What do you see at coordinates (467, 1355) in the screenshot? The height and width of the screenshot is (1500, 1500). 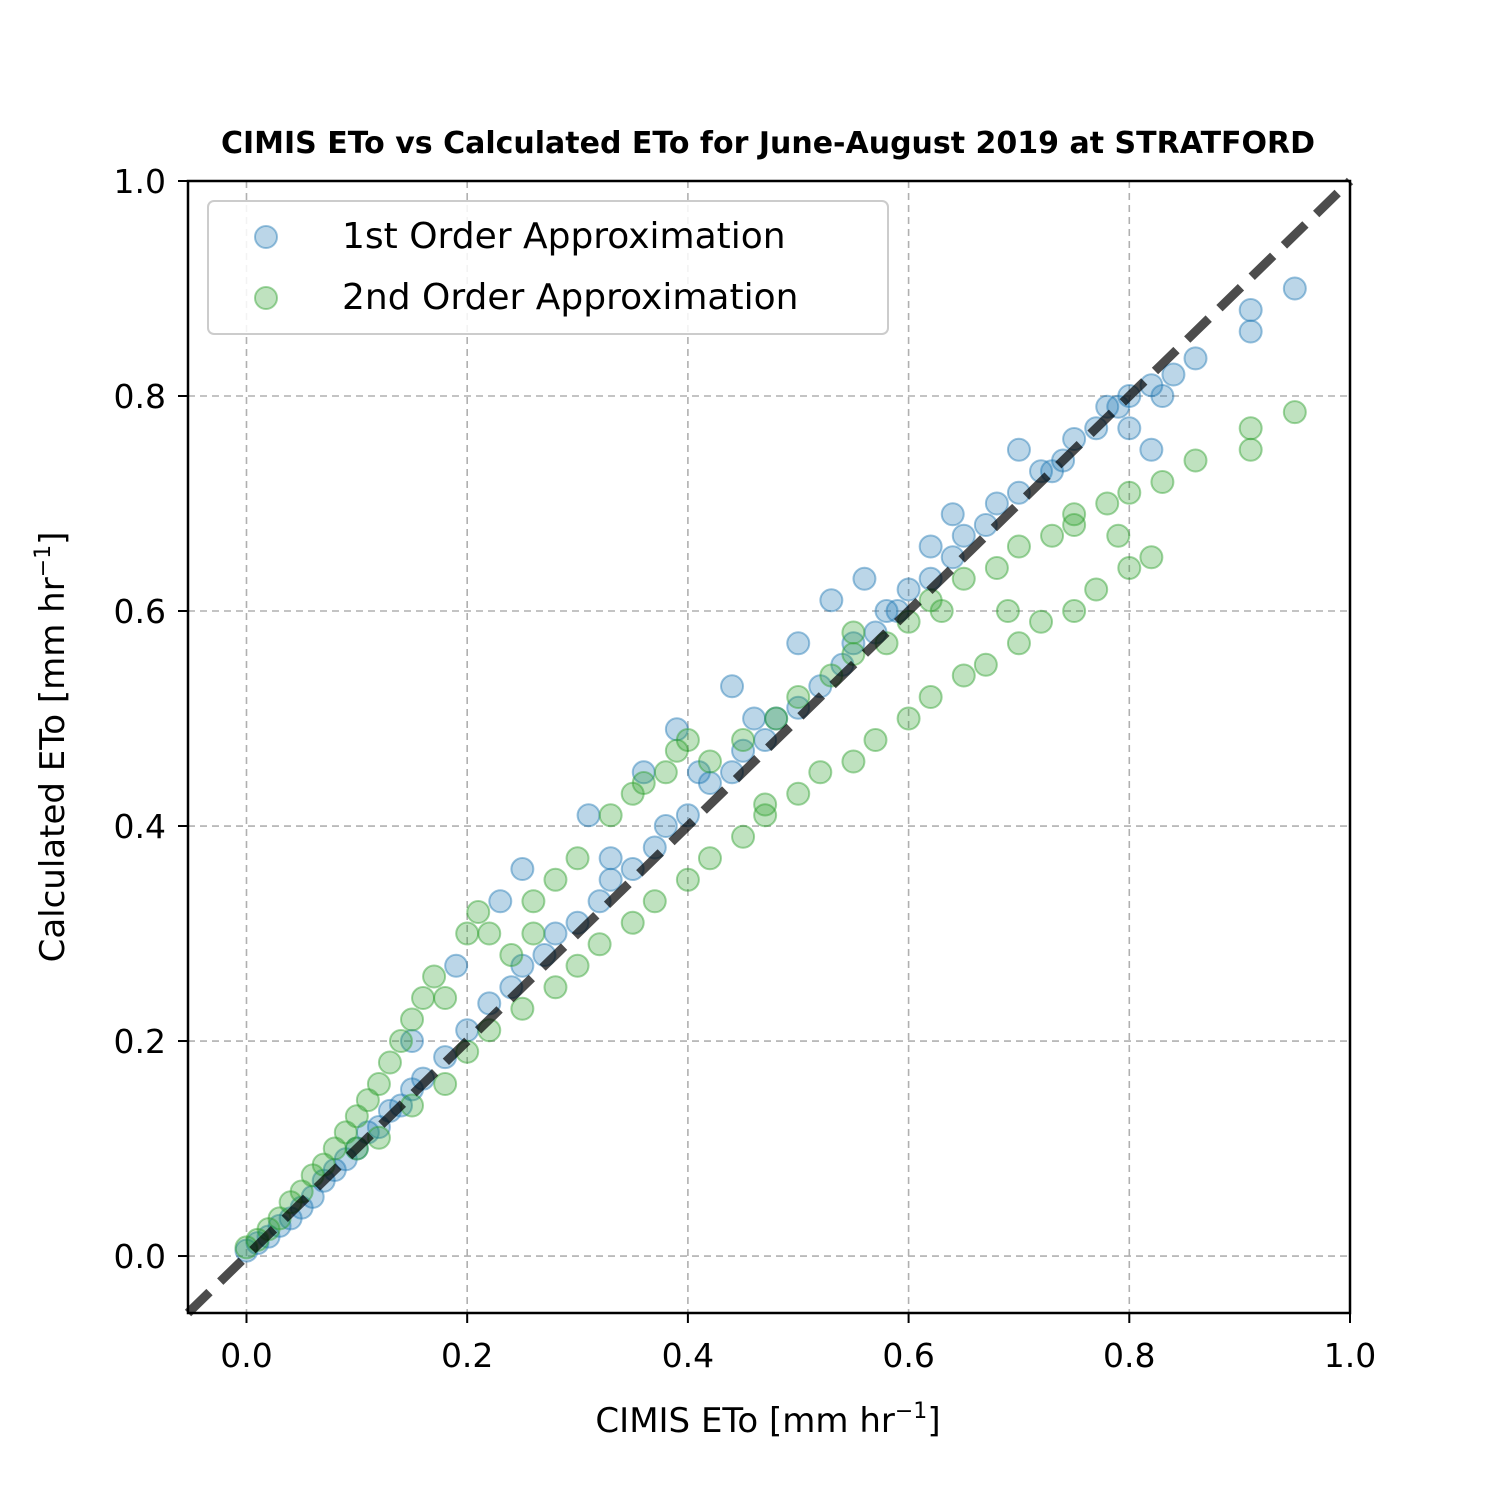 I see `x-tick-label: 0.2` at bounding box center [467, 1355].